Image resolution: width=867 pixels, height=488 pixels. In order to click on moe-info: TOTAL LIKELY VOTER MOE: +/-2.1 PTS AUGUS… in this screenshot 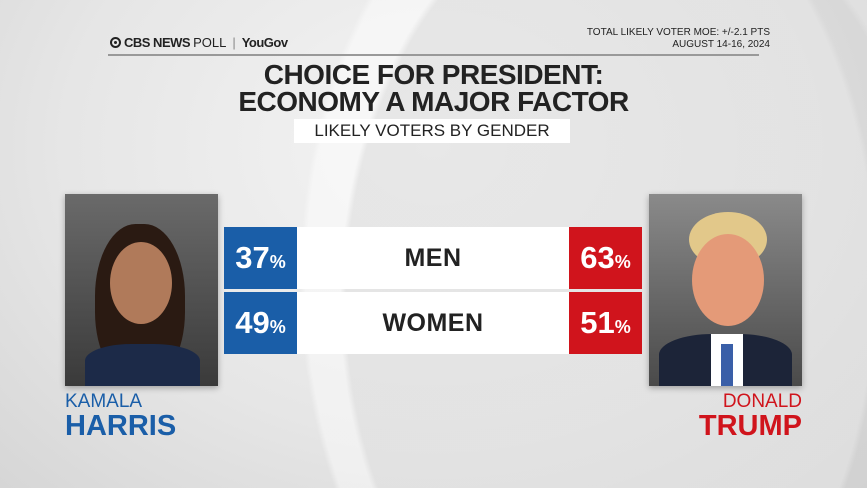, I will do `click(678, 39)`.